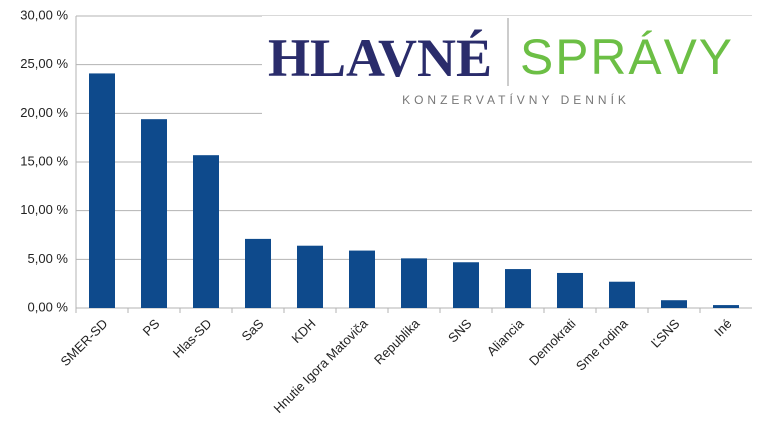 The height and width of the screenshot is (433, 768). What do you see at coordinates (380, 58) in the screenshot?
I see `logo-name-left: HLAVNÉ` at bounding box center [380, 58].